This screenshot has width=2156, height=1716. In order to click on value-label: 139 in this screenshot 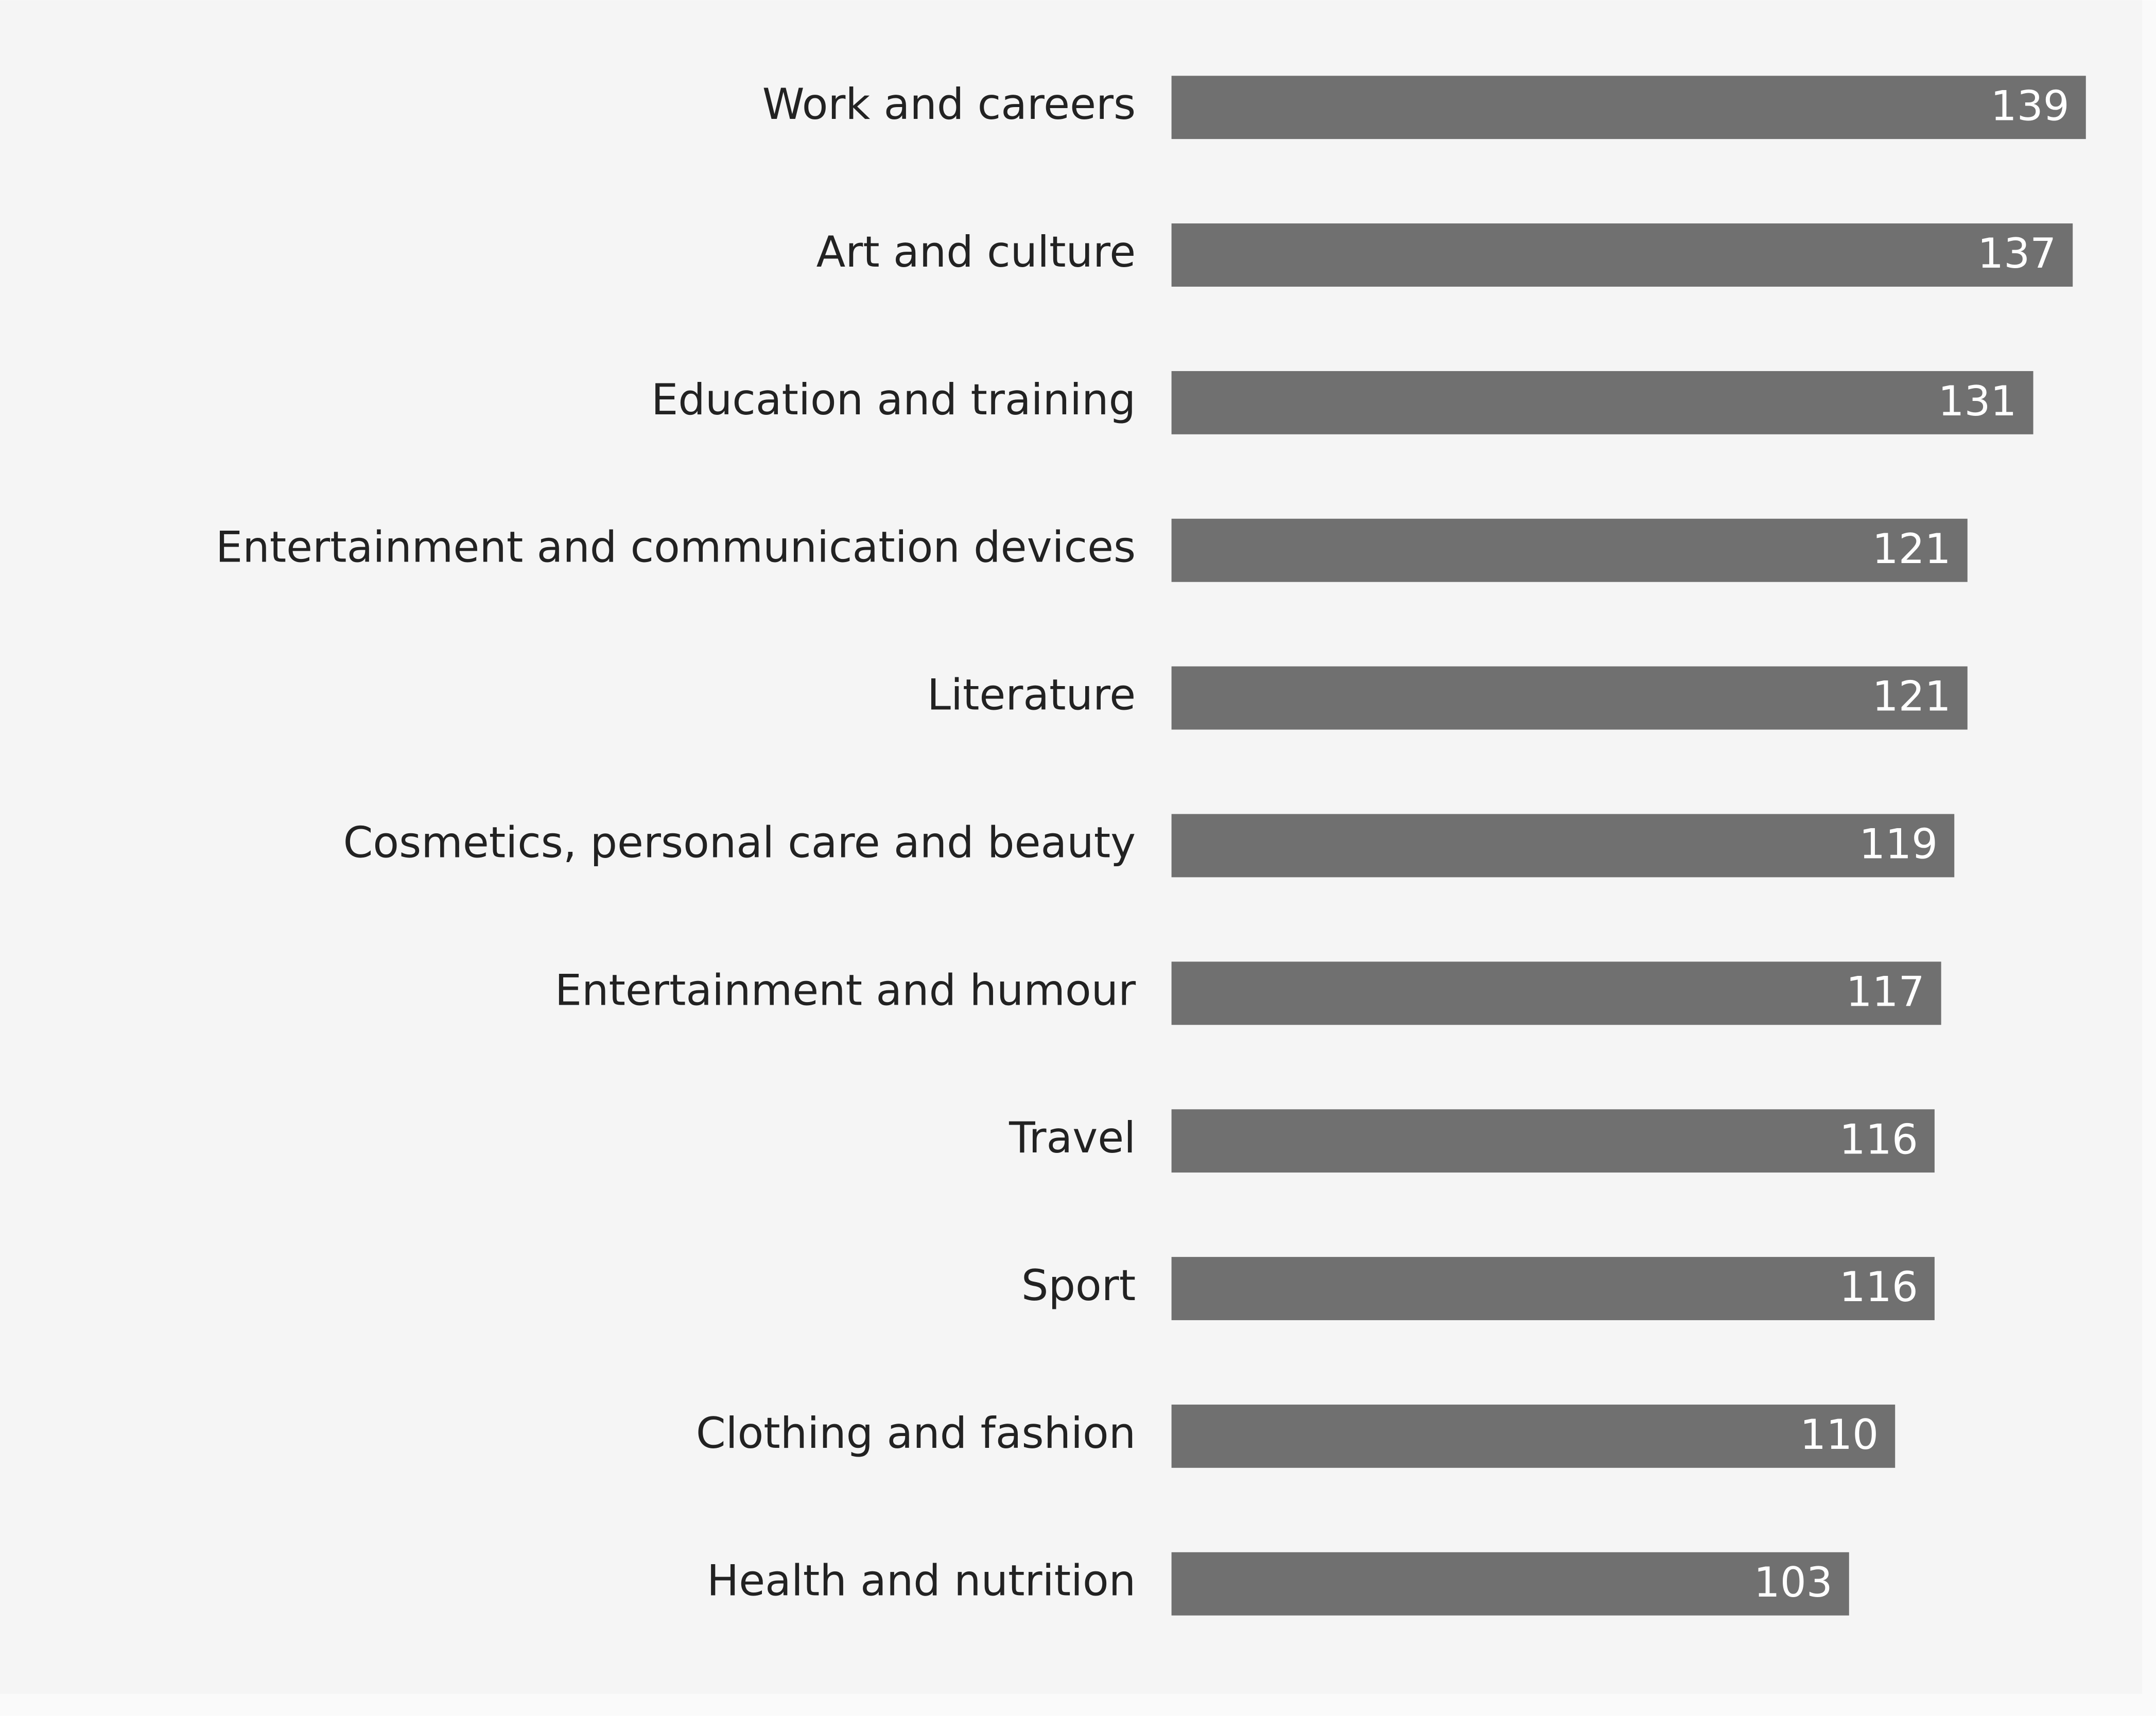, I will do `click(2030, 106)`.